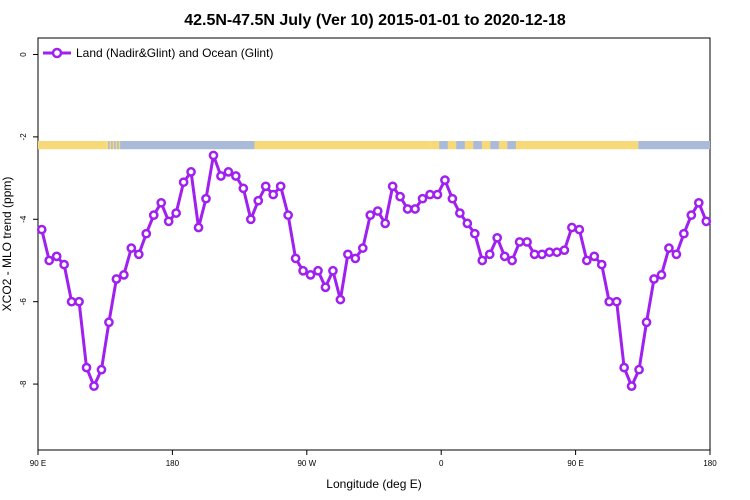  What do you see at coordinates (373, 459) in the screenshot?
I see `x-axis-ticks: 90 E 180 90 W 0 90 E 180` at bounding box center [373, 459].